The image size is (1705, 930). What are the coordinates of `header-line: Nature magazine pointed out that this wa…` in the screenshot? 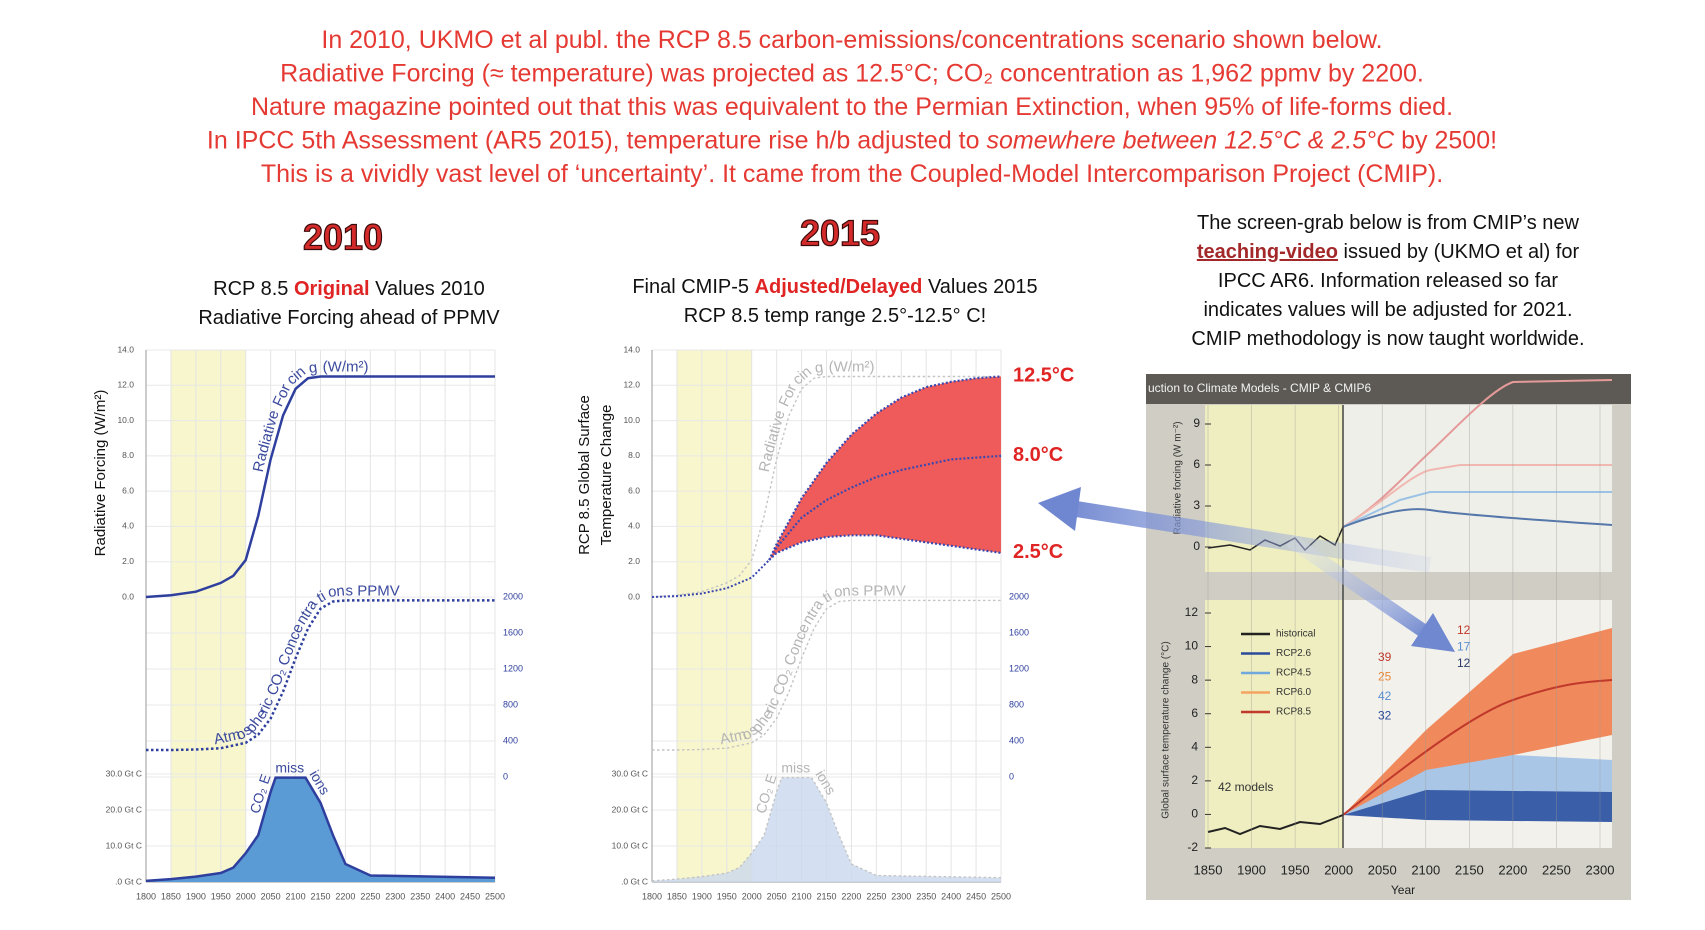 It's located at (852, 107).